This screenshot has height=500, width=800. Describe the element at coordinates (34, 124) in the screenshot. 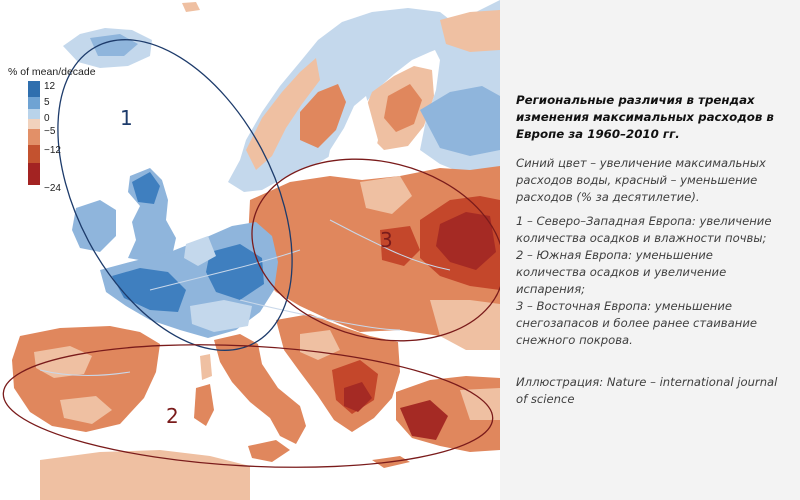

I see `legend-swatch-neutral` at that location.